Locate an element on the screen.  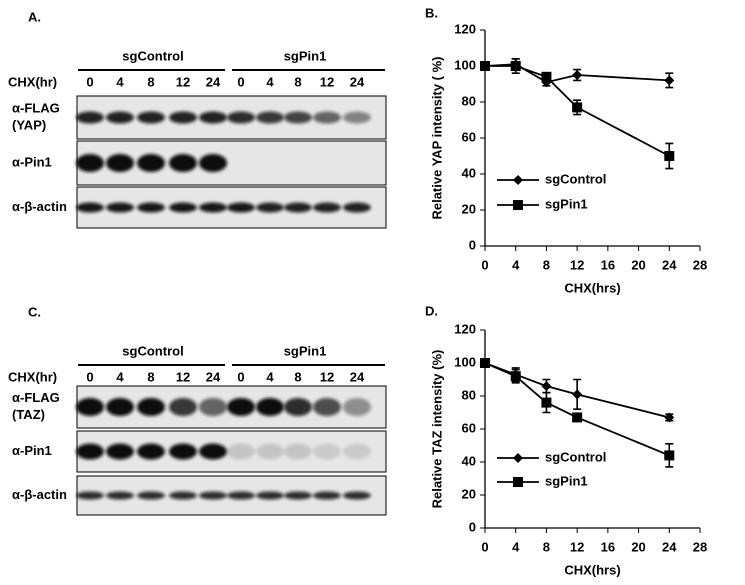
y-tick-label: 80 is located at coordinates (469, 100).